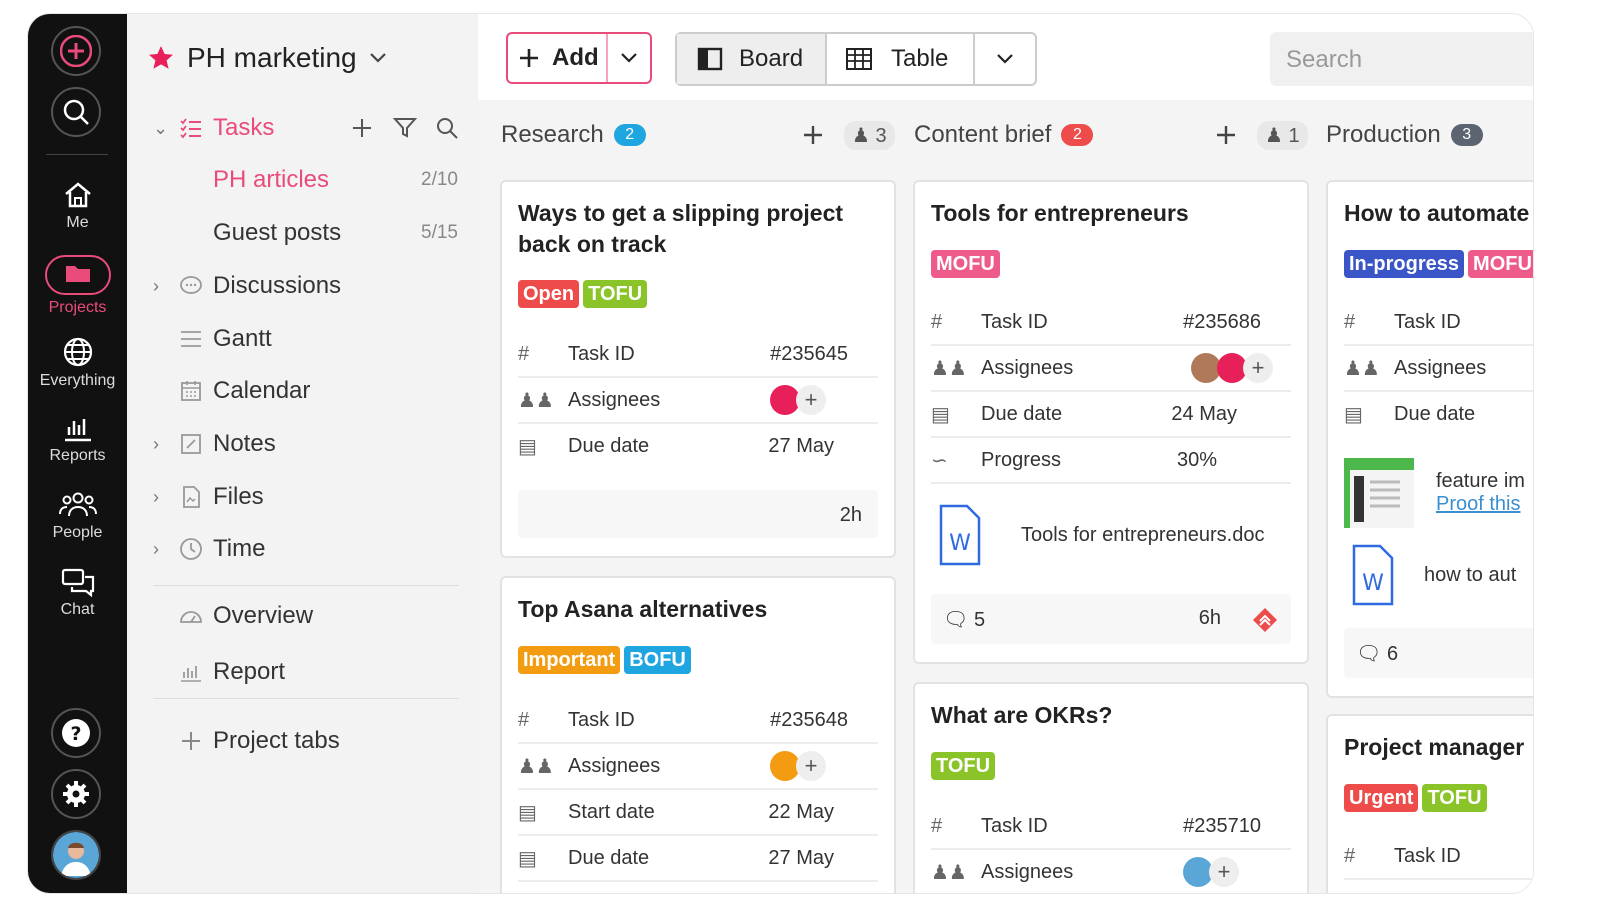 The width and height of the screenshot is (1597, 923). Describe the element at coordinates (191, 391) in the screenshot. I see `calendar-icon` at that location.